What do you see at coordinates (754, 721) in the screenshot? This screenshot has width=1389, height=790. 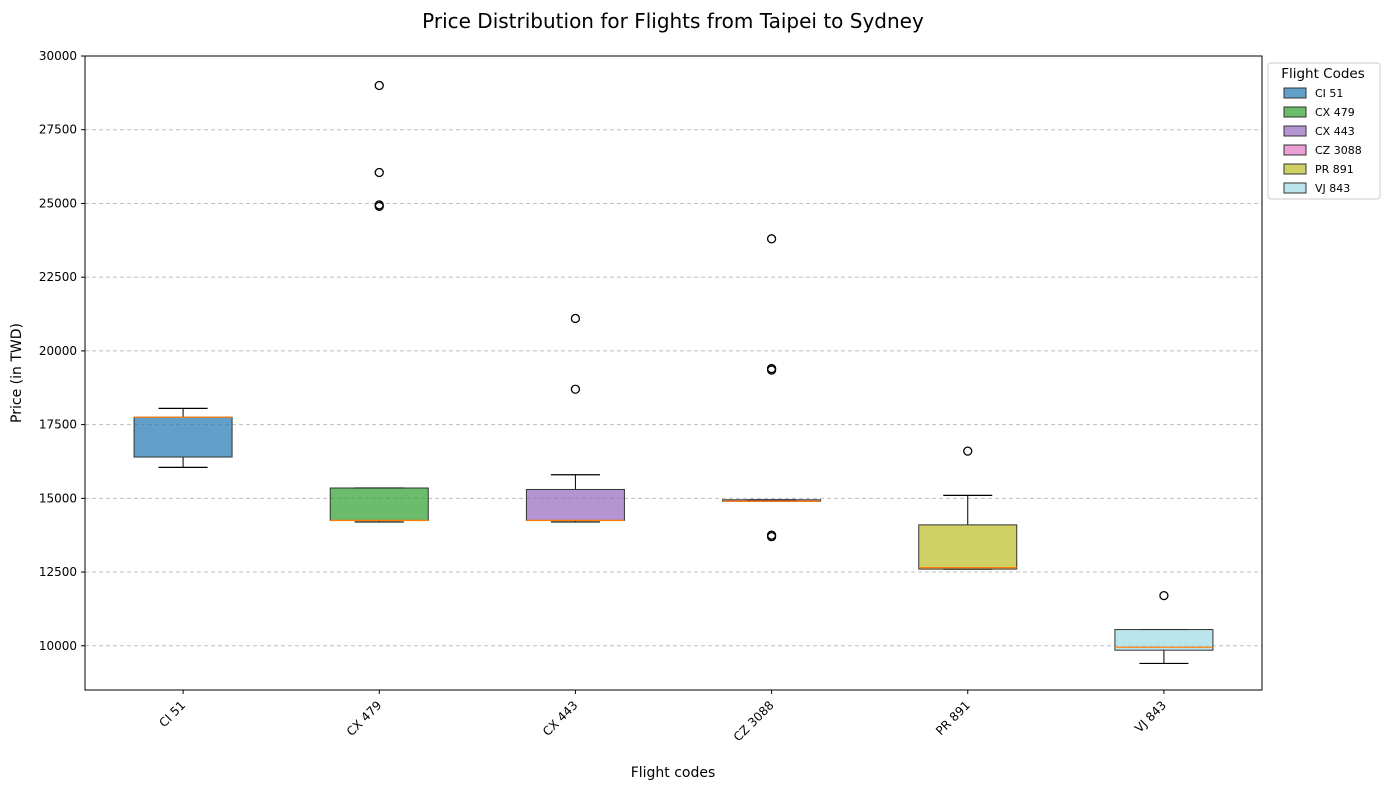 I see `x-tick-label: CZ 3088` at bounding box center [754, 721].